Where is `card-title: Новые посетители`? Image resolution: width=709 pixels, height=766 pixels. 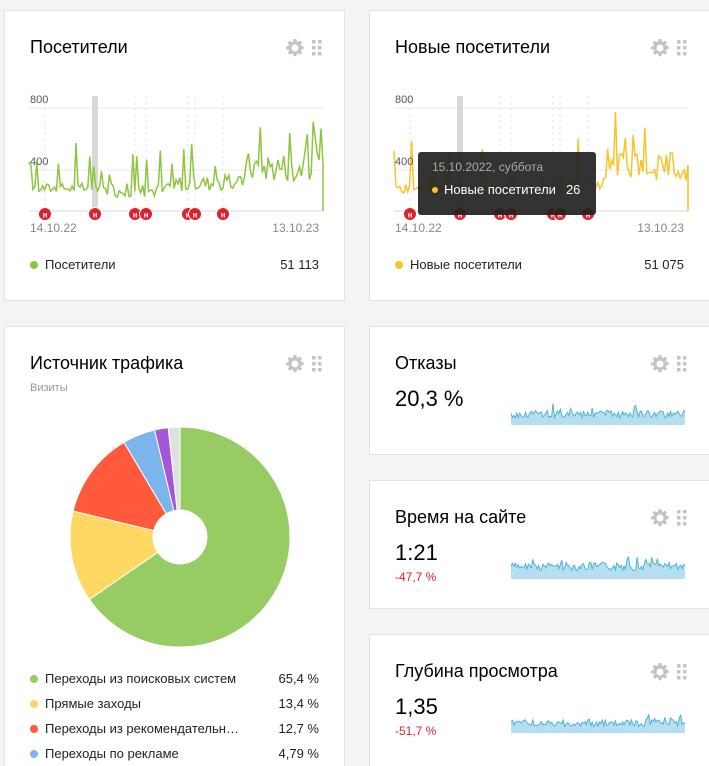
card-title: Новые посетители is located at coordinates (473, 47).